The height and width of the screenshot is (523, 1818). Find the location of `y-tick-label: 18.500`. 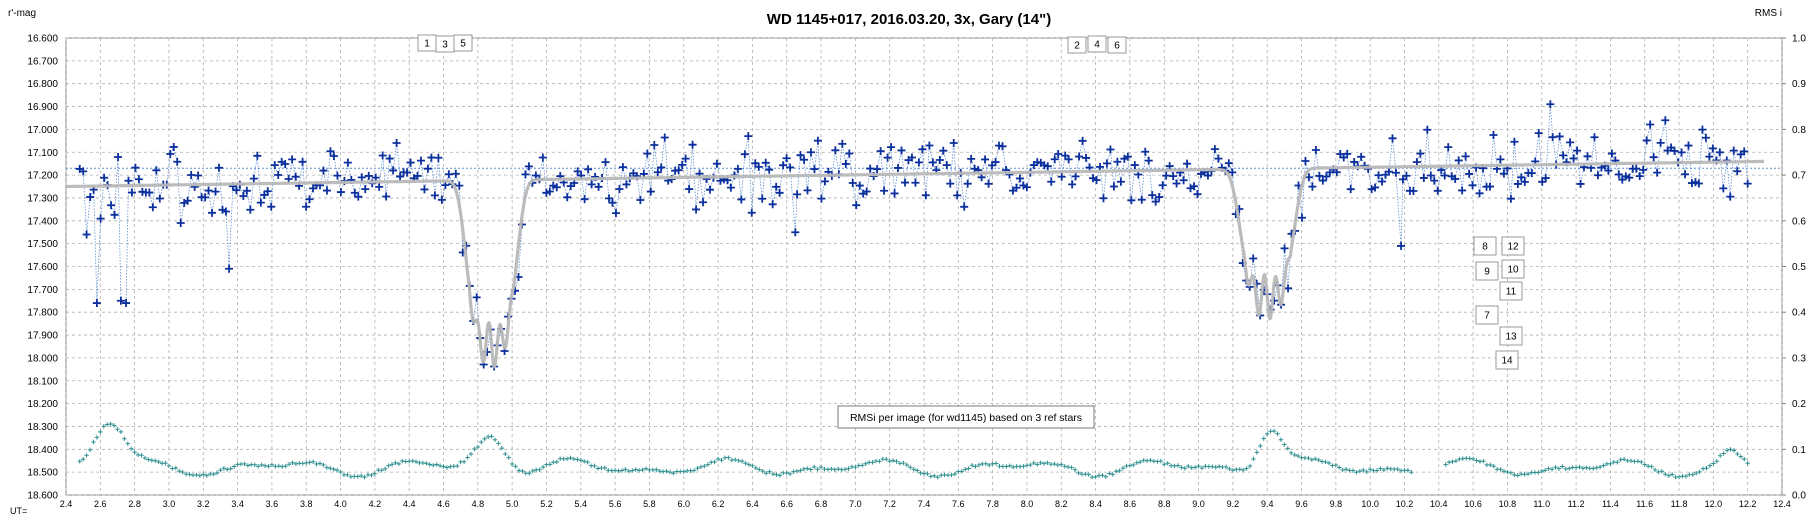

y-tick-label: 18.500 is located at coordinates (42, 473).